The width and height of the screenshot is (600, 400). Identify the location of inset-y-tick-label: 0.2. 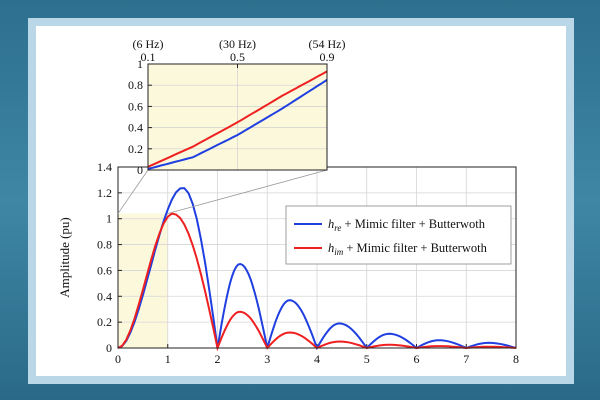
(135, 149).